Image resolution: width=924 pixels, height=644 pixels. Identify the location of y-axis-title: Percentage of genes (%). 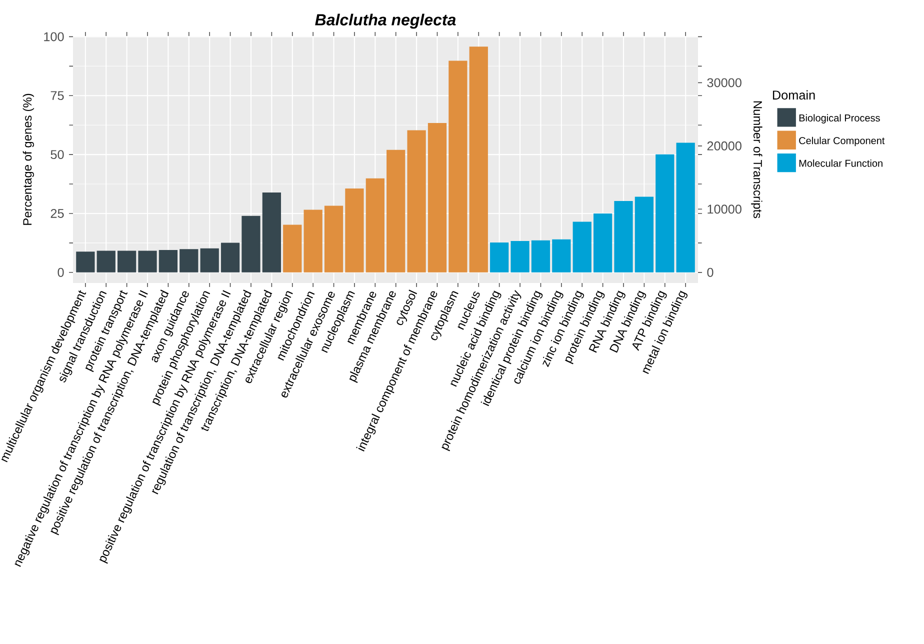
(28, 159).